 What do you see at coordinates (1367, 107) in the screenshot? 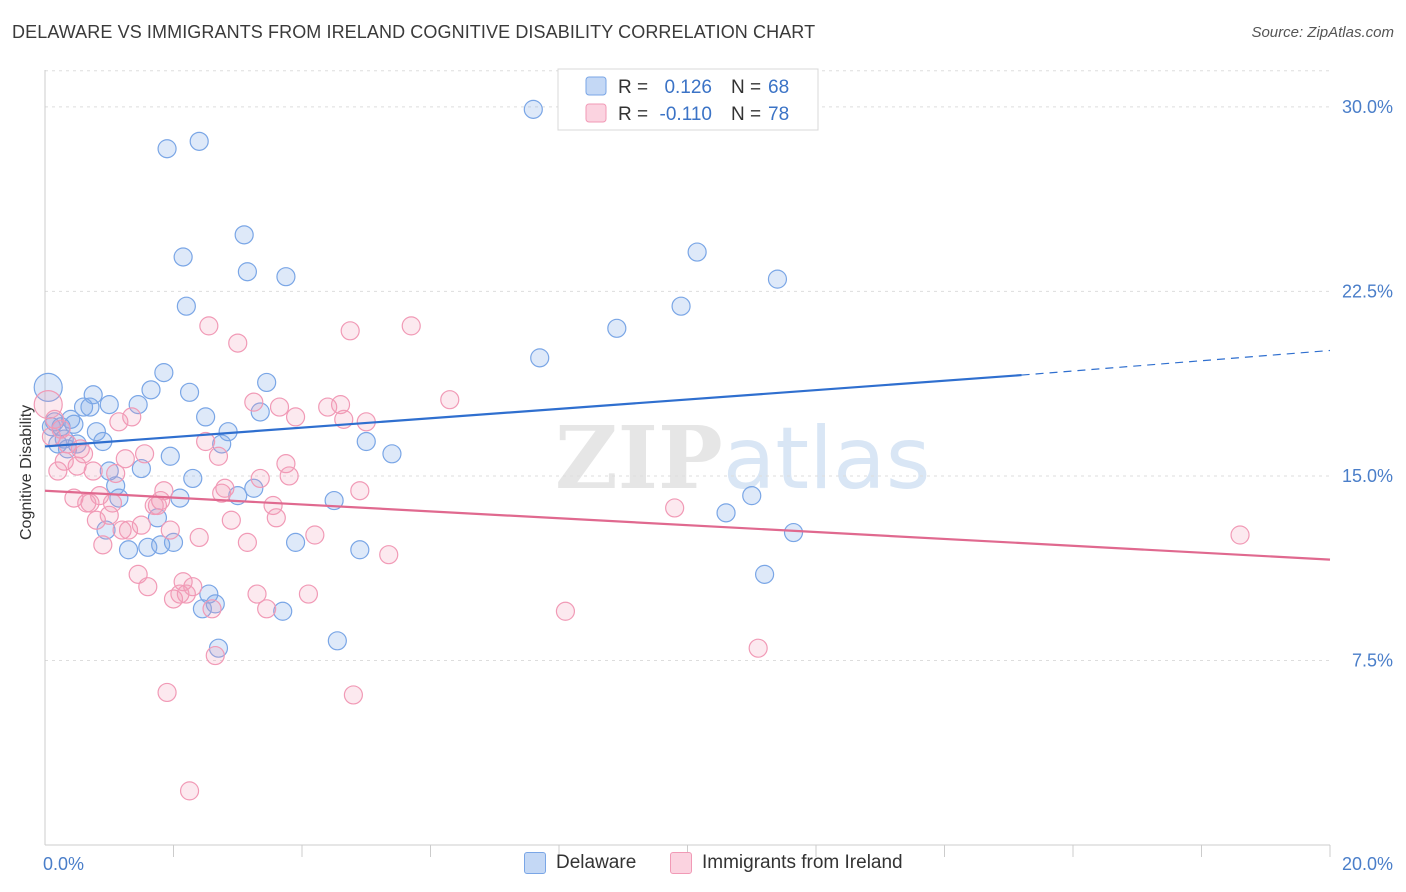
I see `y-tick-label: 30.0%` at bounding box center [1367, 107].